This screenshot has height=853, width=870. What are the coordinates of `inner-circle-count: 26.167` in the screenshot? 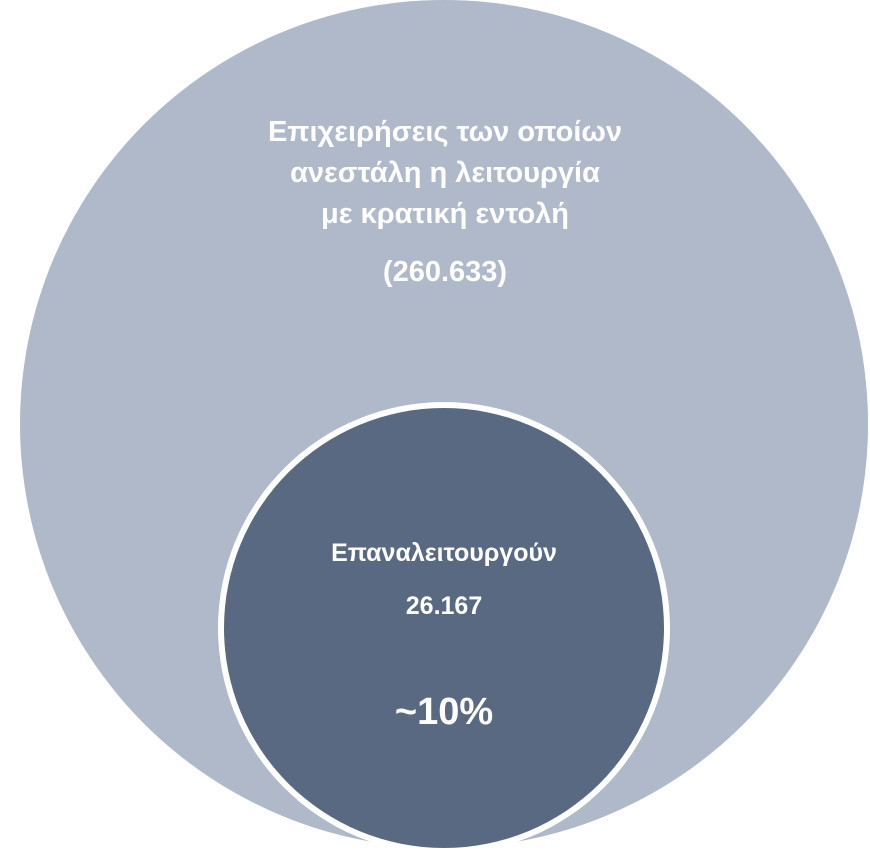 It's located at (444, 606).